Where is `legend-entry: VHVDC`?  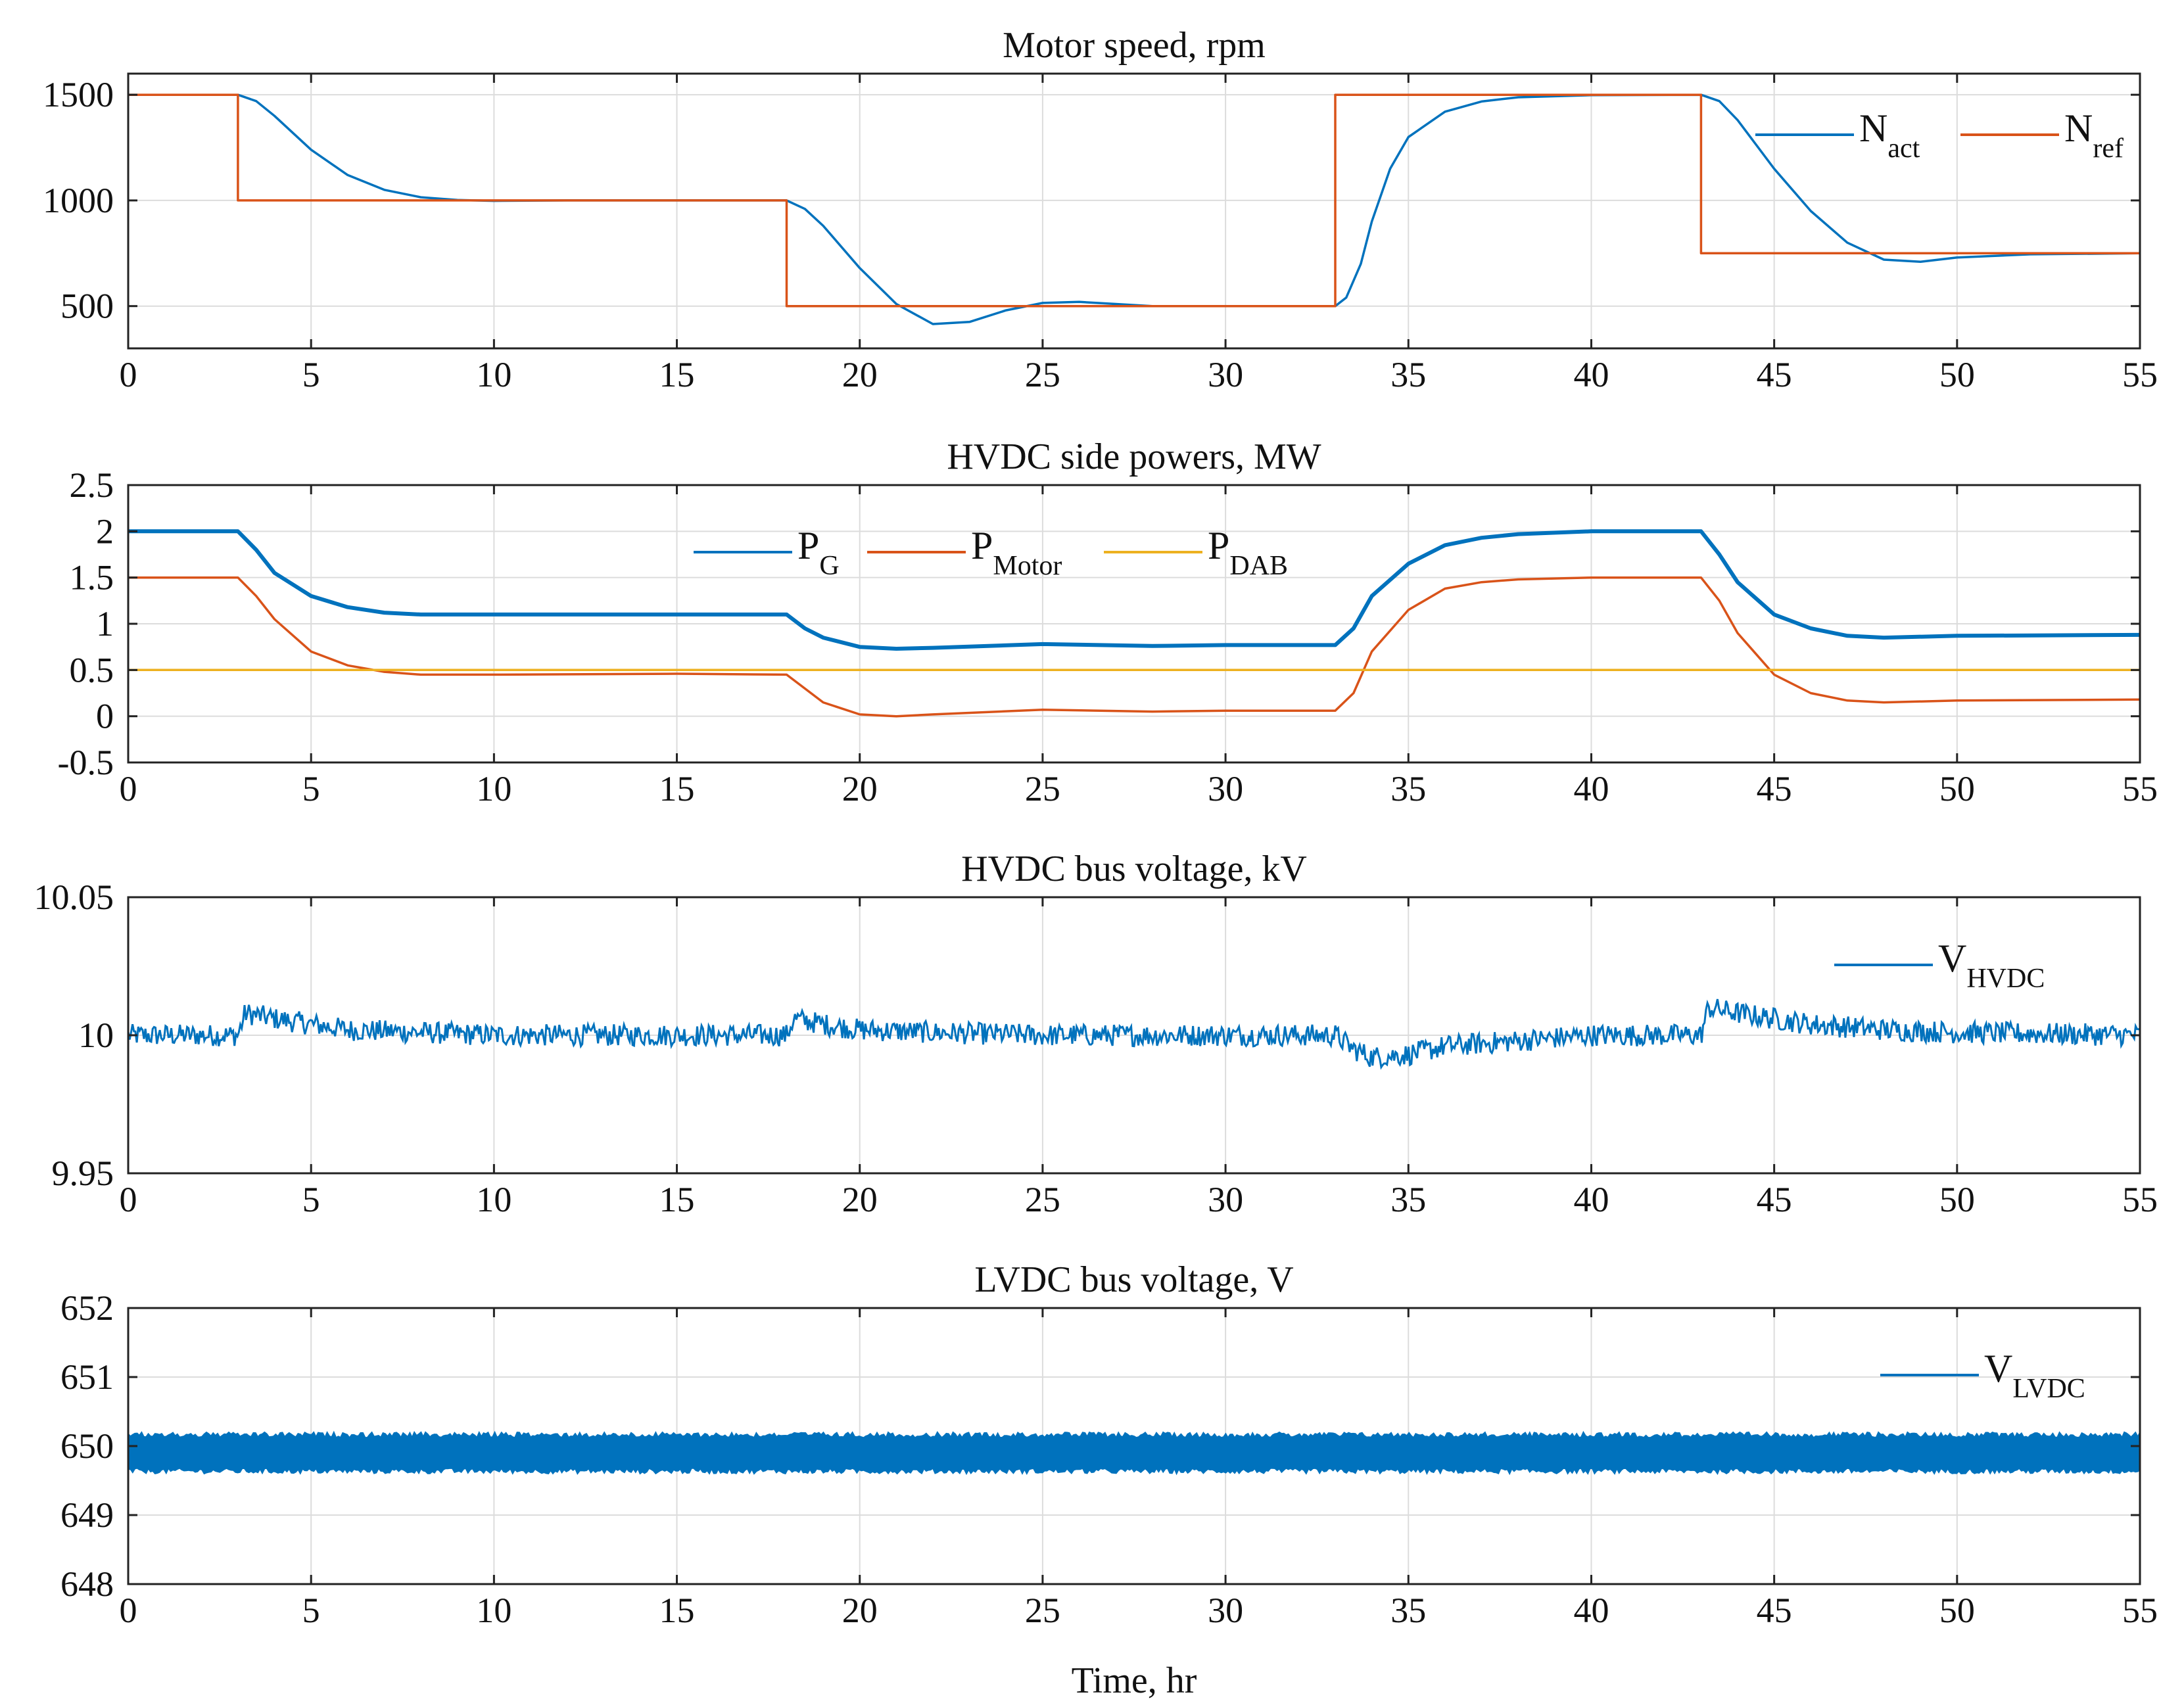
legend-entry: VHVDC is located at coordinates (1991, 965).